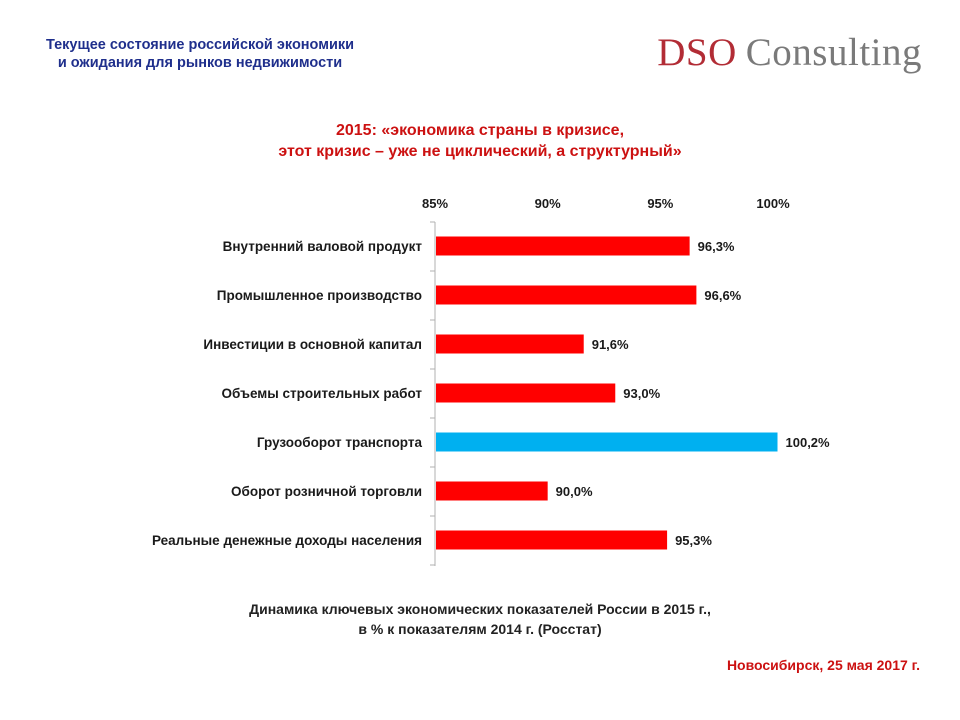 The image size is (960, 720). I want to click on x-tick-label: 100%, so click(773, 203).